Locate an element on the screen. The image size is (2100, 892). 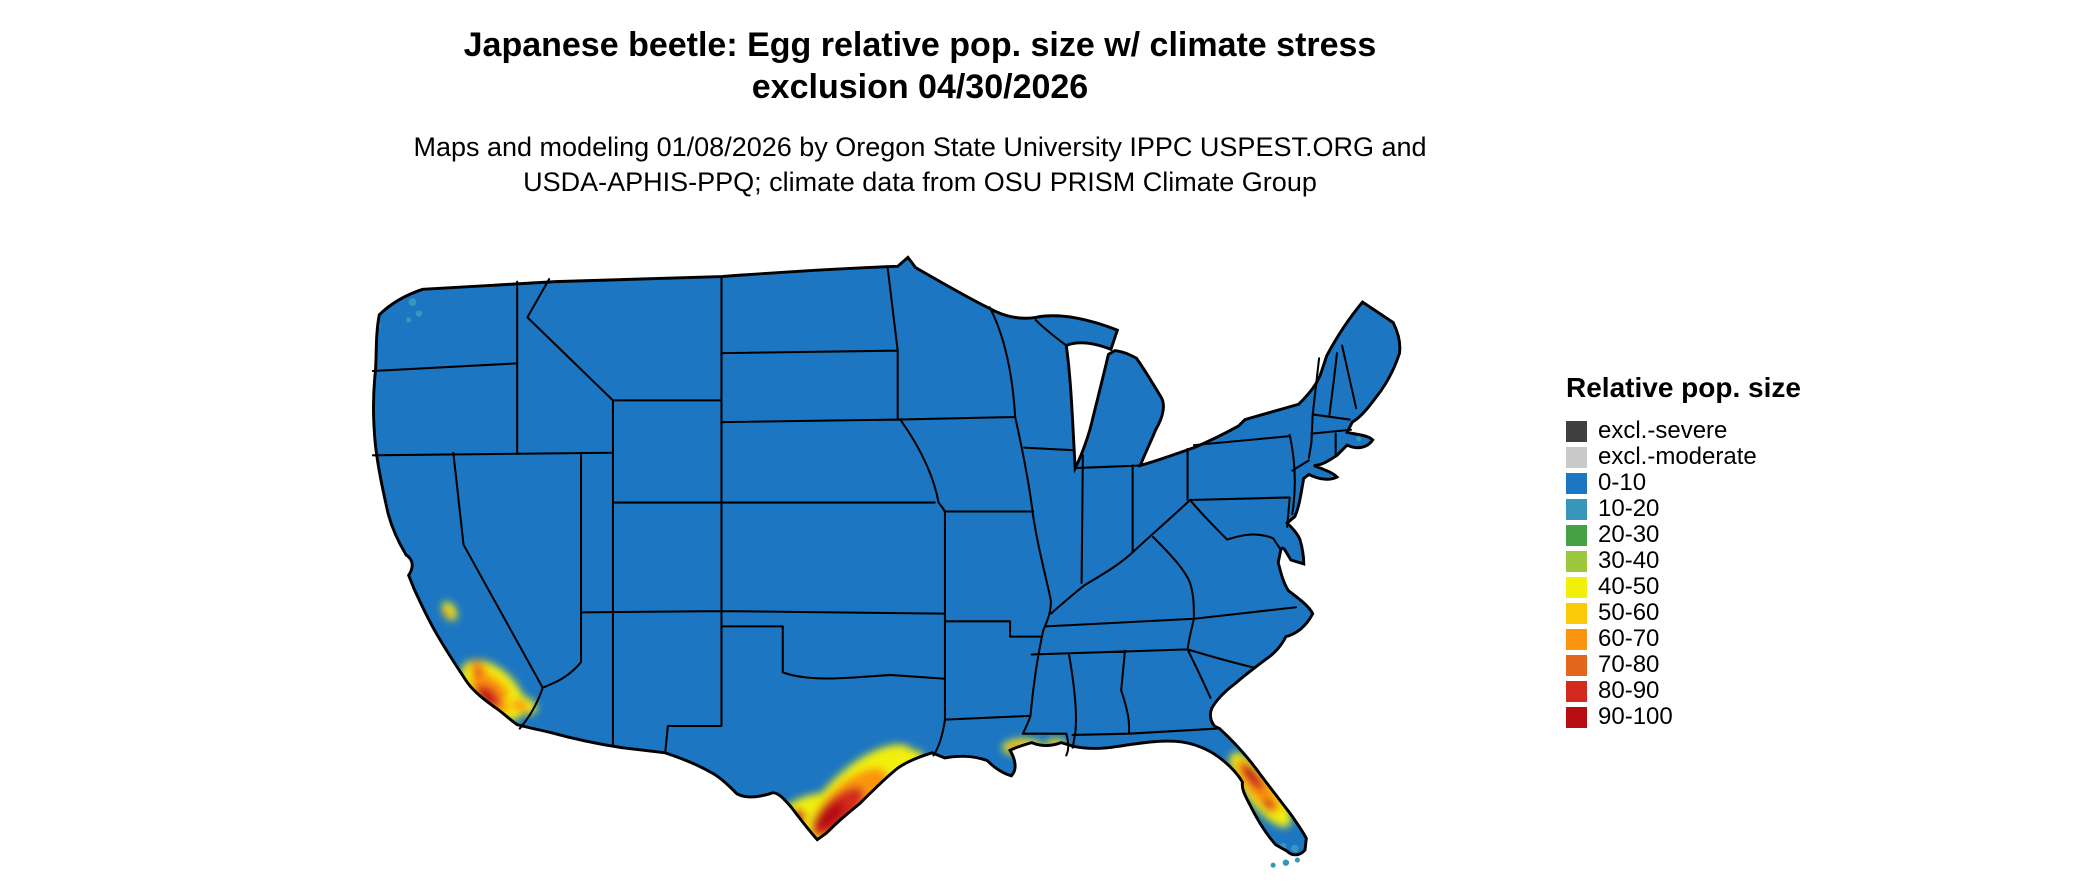
legend-label: excl.-moderate is located at coordinates (1677, 456).